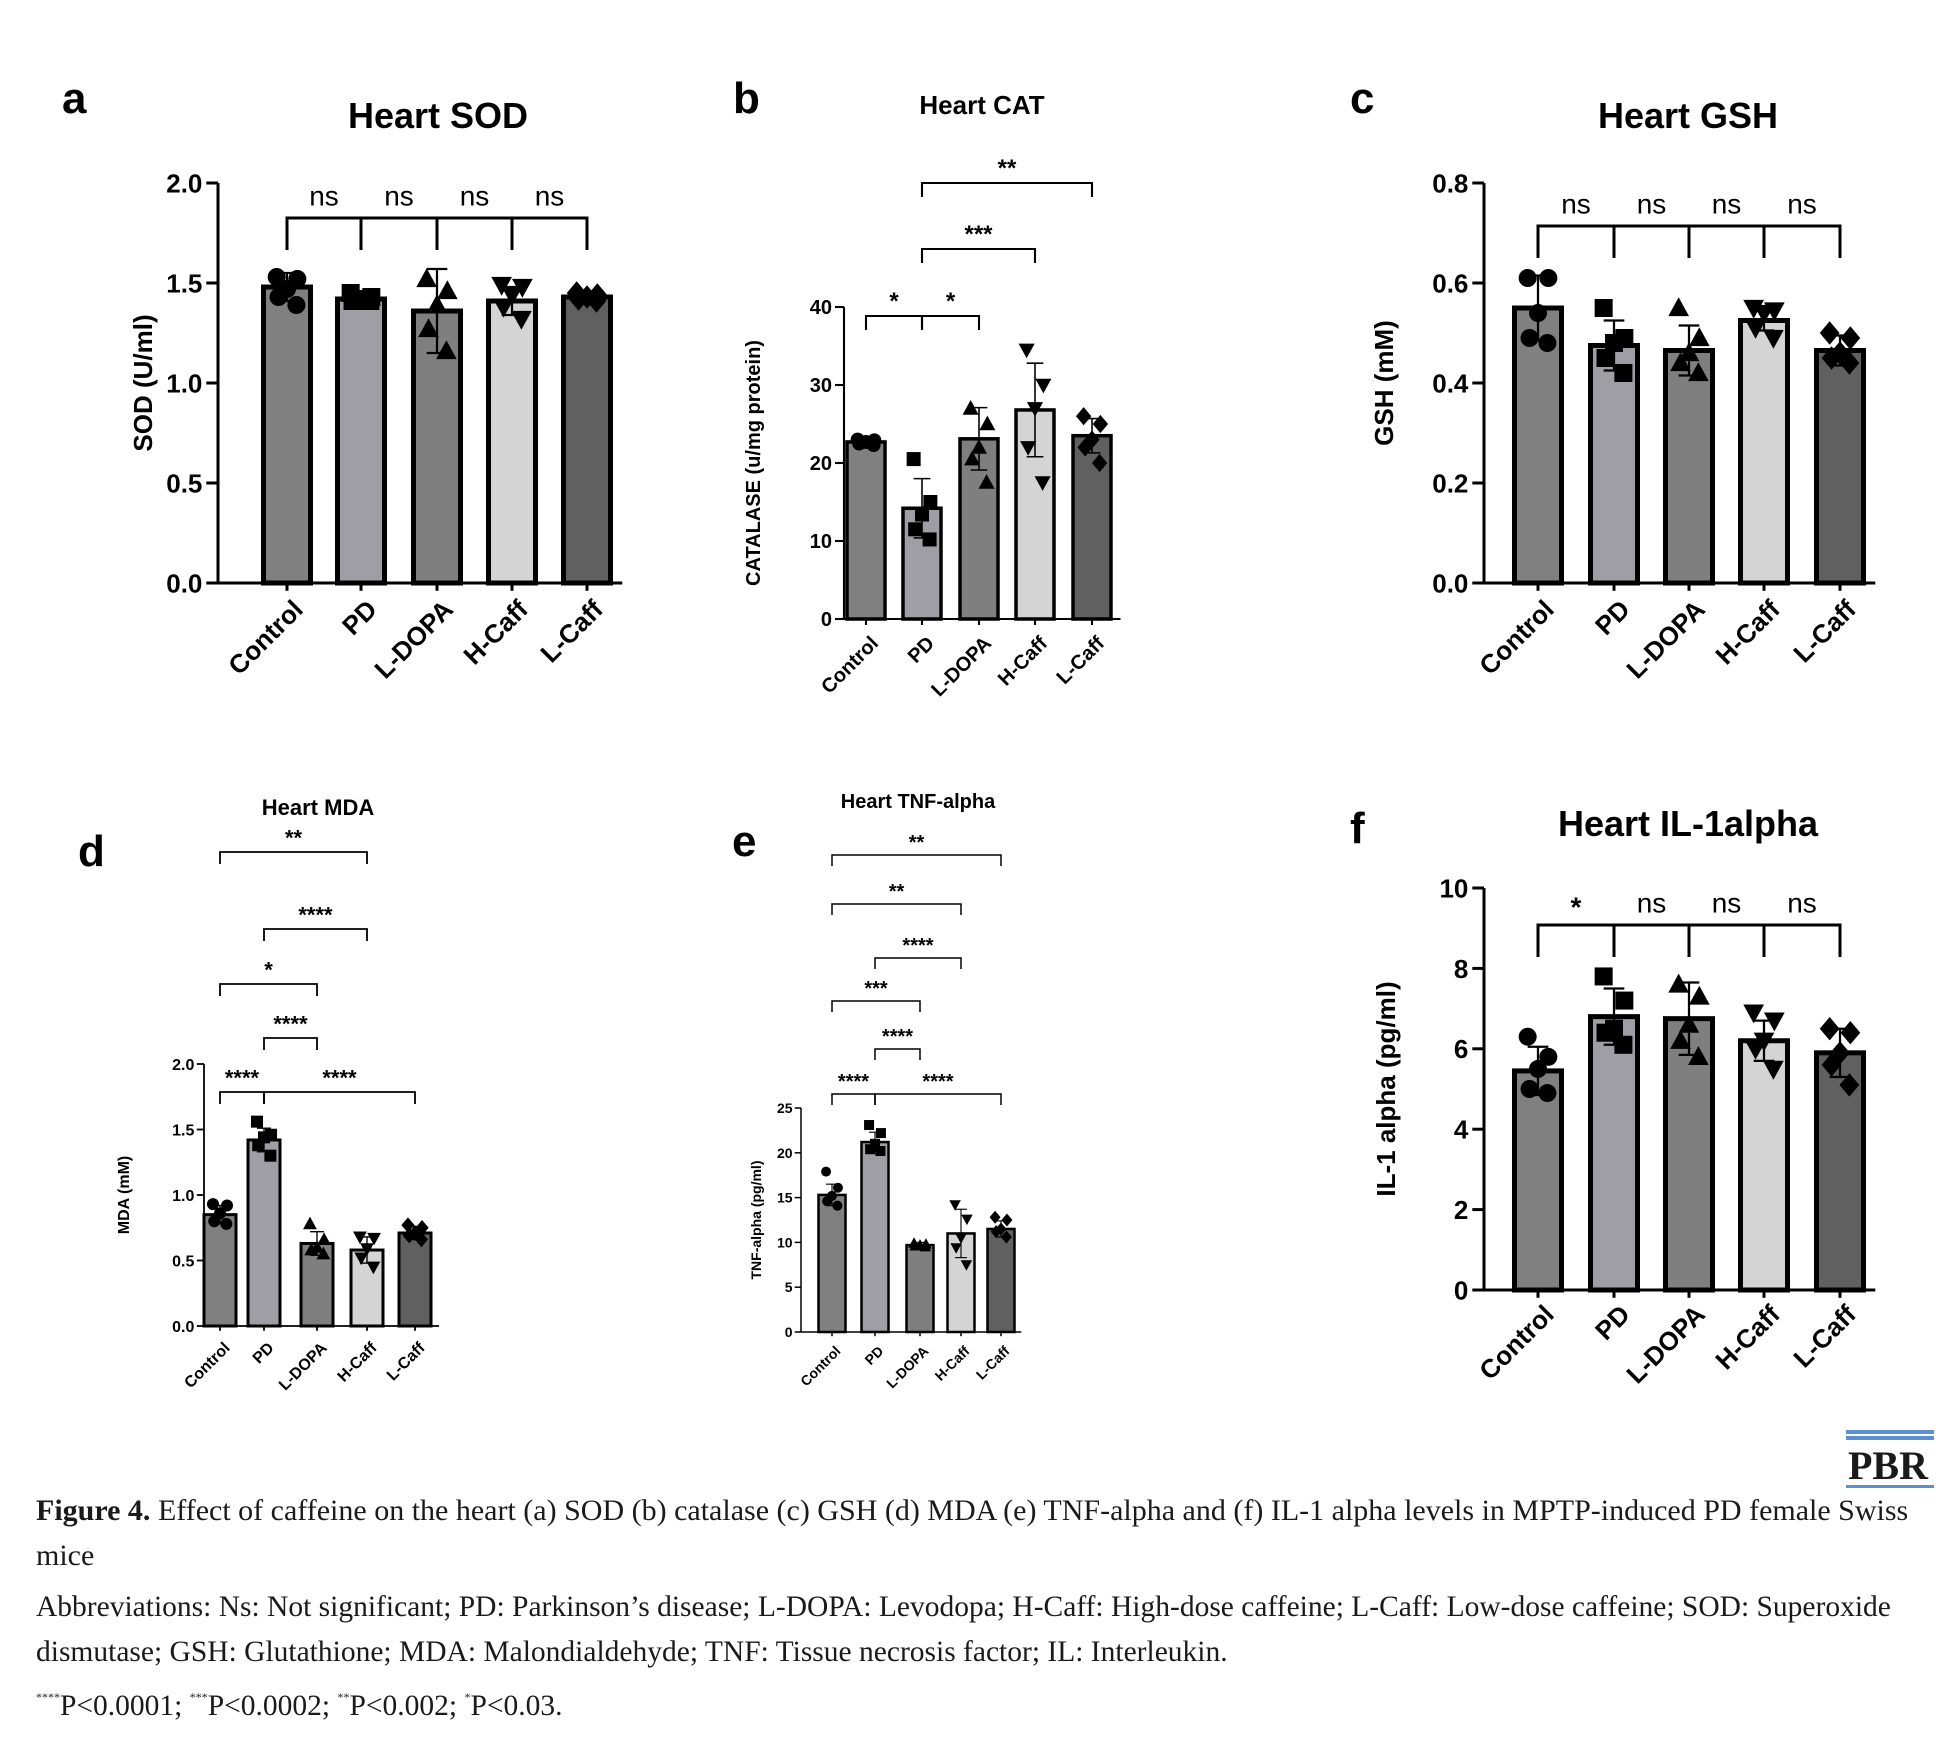  Describe the element at coordinates (746, 98) in the screenshot. I see `panel-letter: b` at that location.